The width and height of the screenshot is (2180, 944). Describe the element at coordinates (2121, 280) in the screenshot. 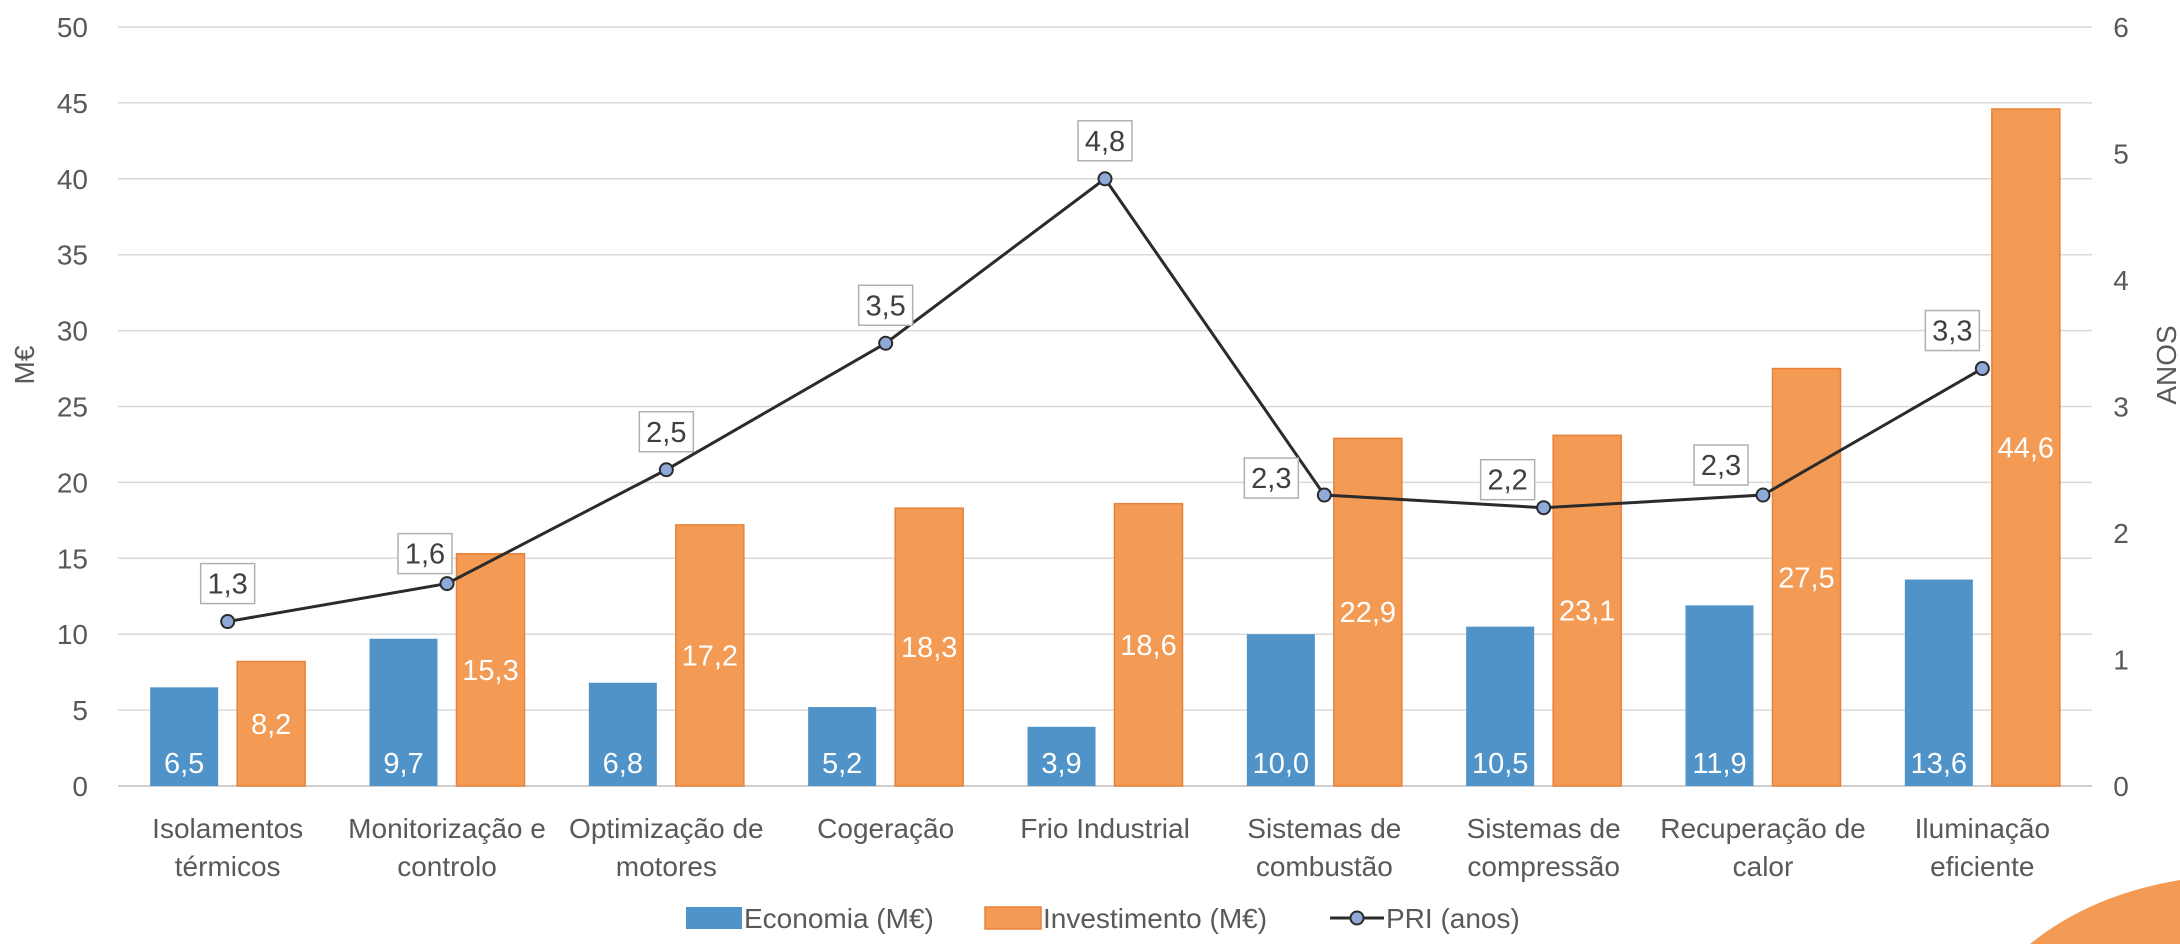

I see `y2-tick-label: 4` at that location.